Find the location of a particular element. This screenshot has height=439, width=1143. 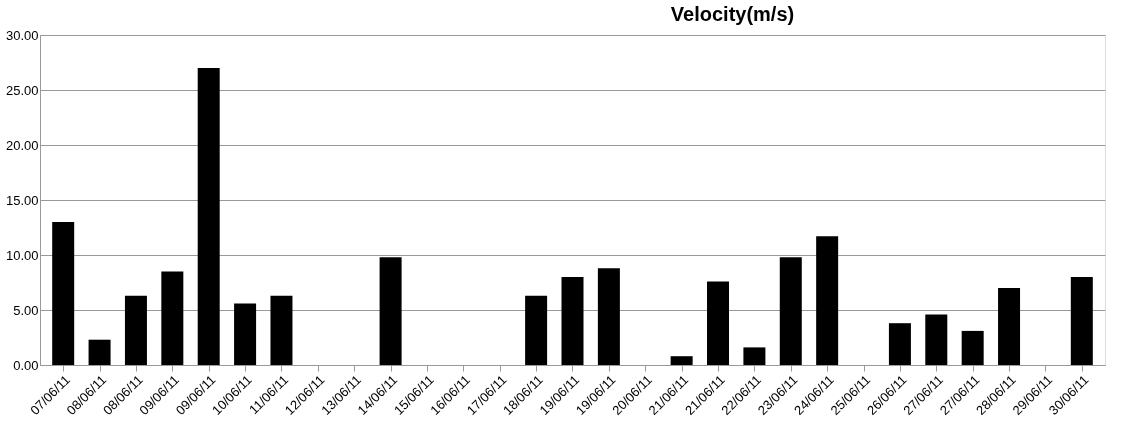

y-tick-label: 30.00 is located at coordinates (22, 35).